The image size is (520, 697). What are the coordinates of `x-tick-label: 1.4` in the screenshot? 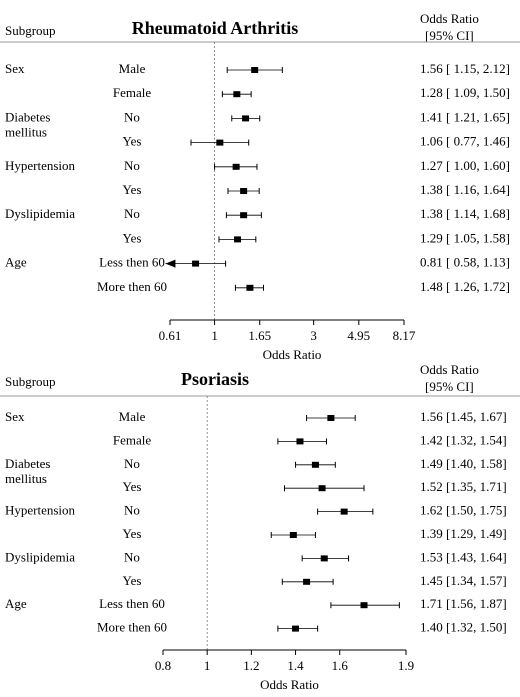 It's located at (295, 665).